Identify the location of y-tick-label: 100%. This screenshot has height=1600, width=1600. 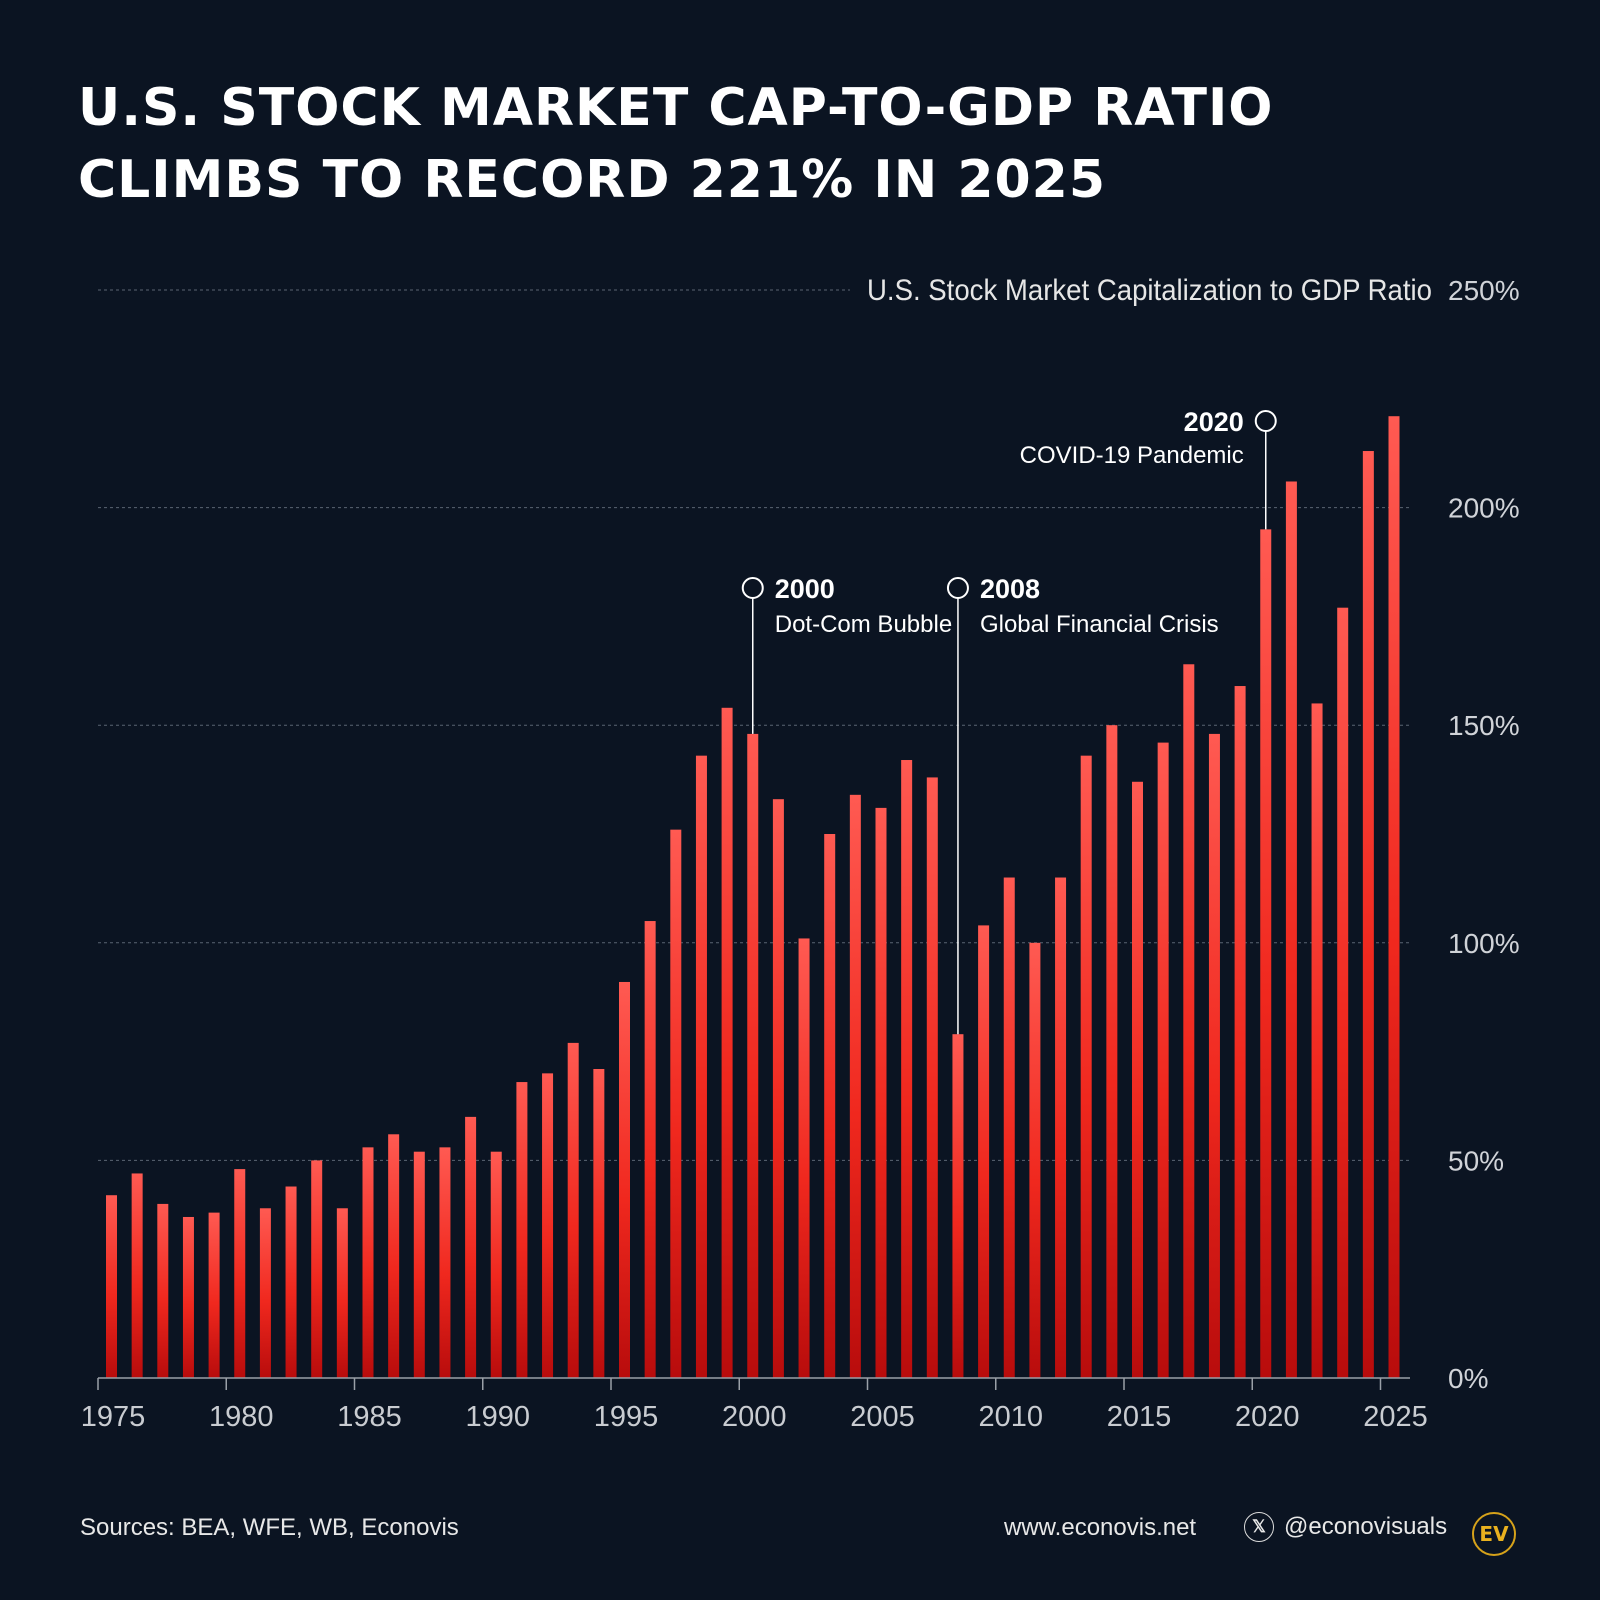
(1484, 943).